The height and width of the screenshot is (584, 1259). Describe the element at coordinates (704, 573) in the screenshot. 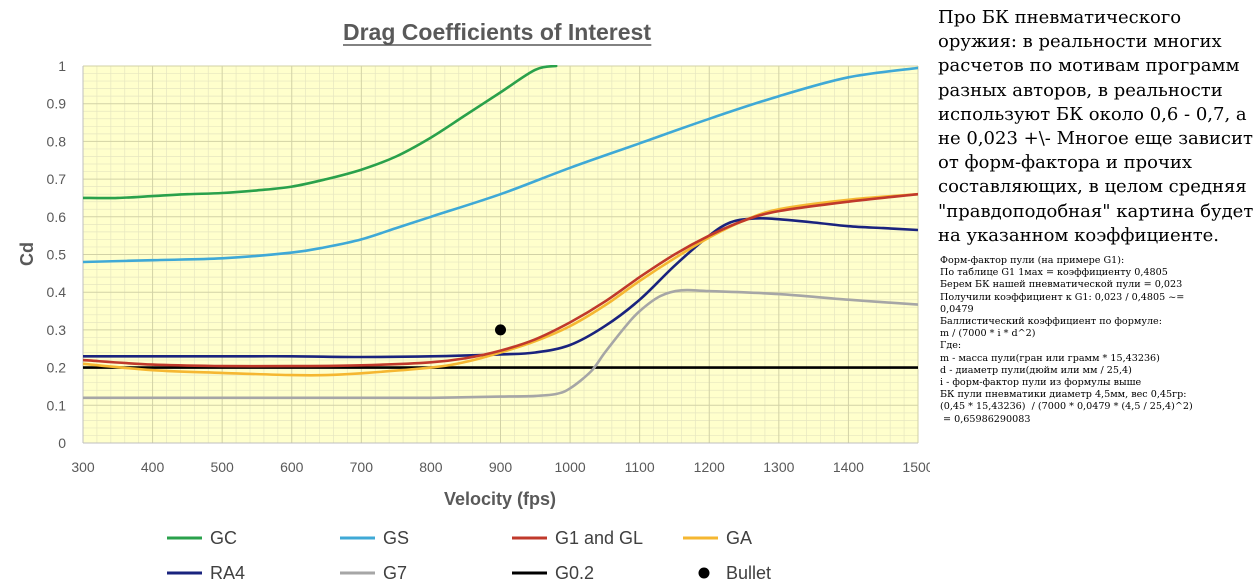

I see `legend-swatch-bullet` at that location.